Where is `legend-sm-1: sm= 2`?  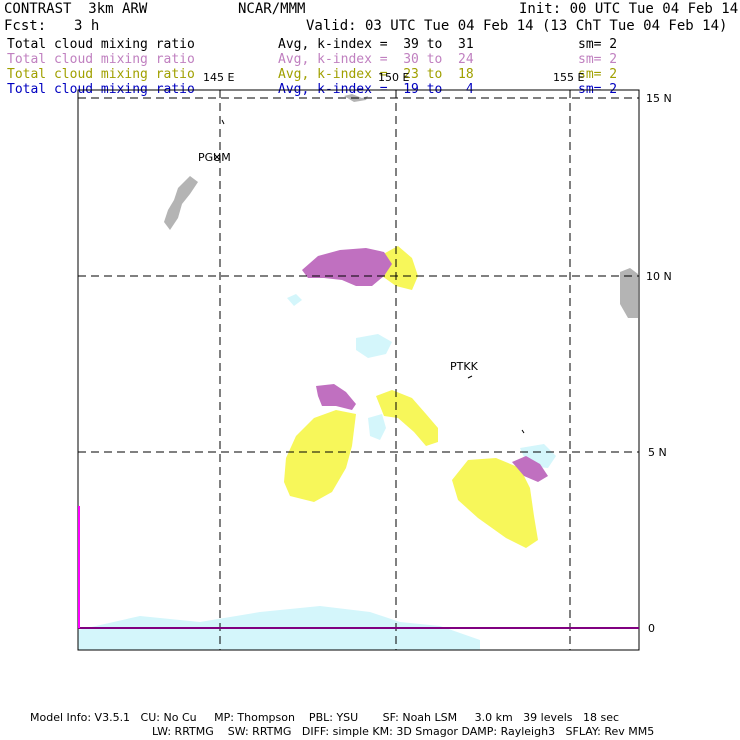
legend-sm-1: sm= 2 is located at coordinates (598, 44).